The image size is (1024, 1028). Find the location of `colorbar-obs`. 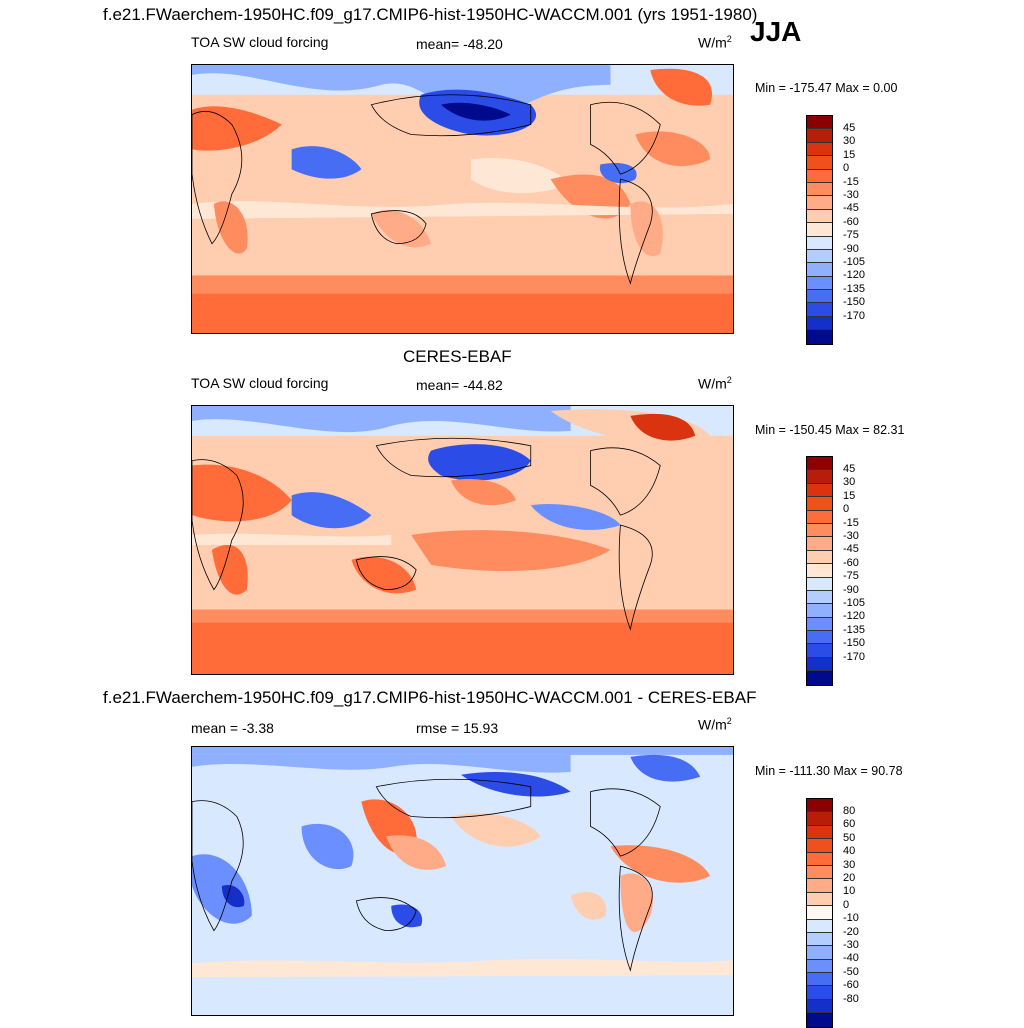

colorbar-obs is located at coordinates (819, 571).